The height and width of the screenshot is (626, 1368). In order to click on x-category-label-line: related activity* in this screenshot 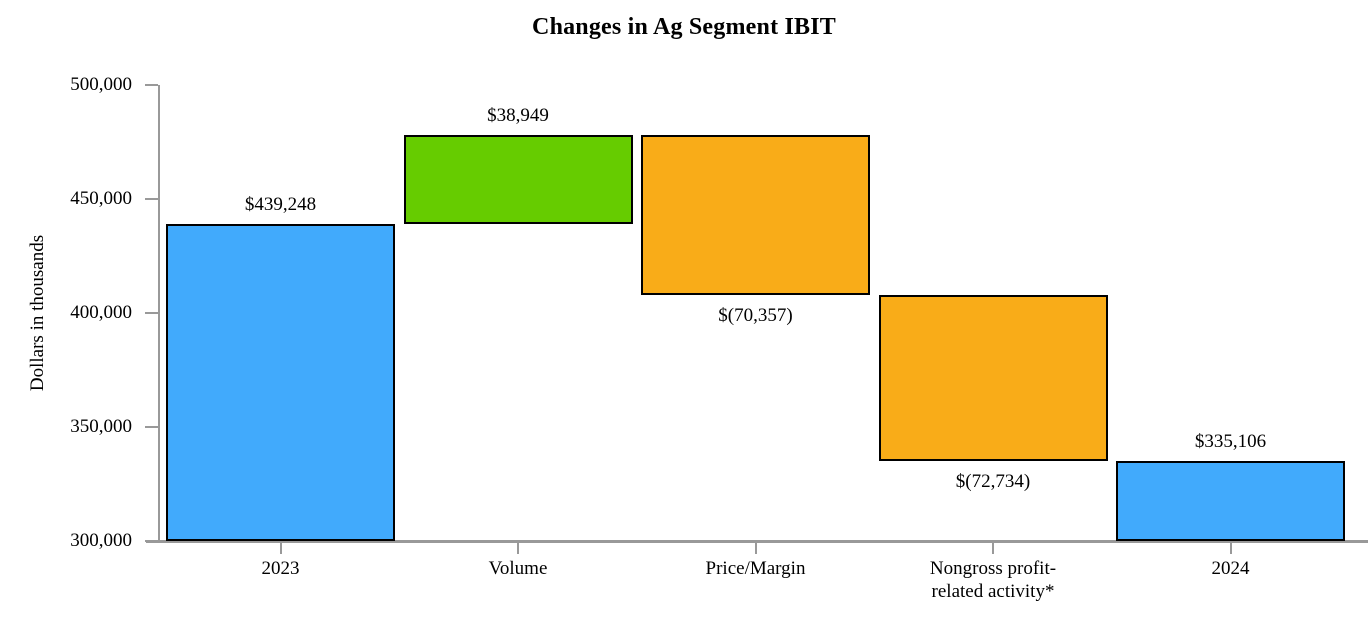, I will do `click(993, 591)`.